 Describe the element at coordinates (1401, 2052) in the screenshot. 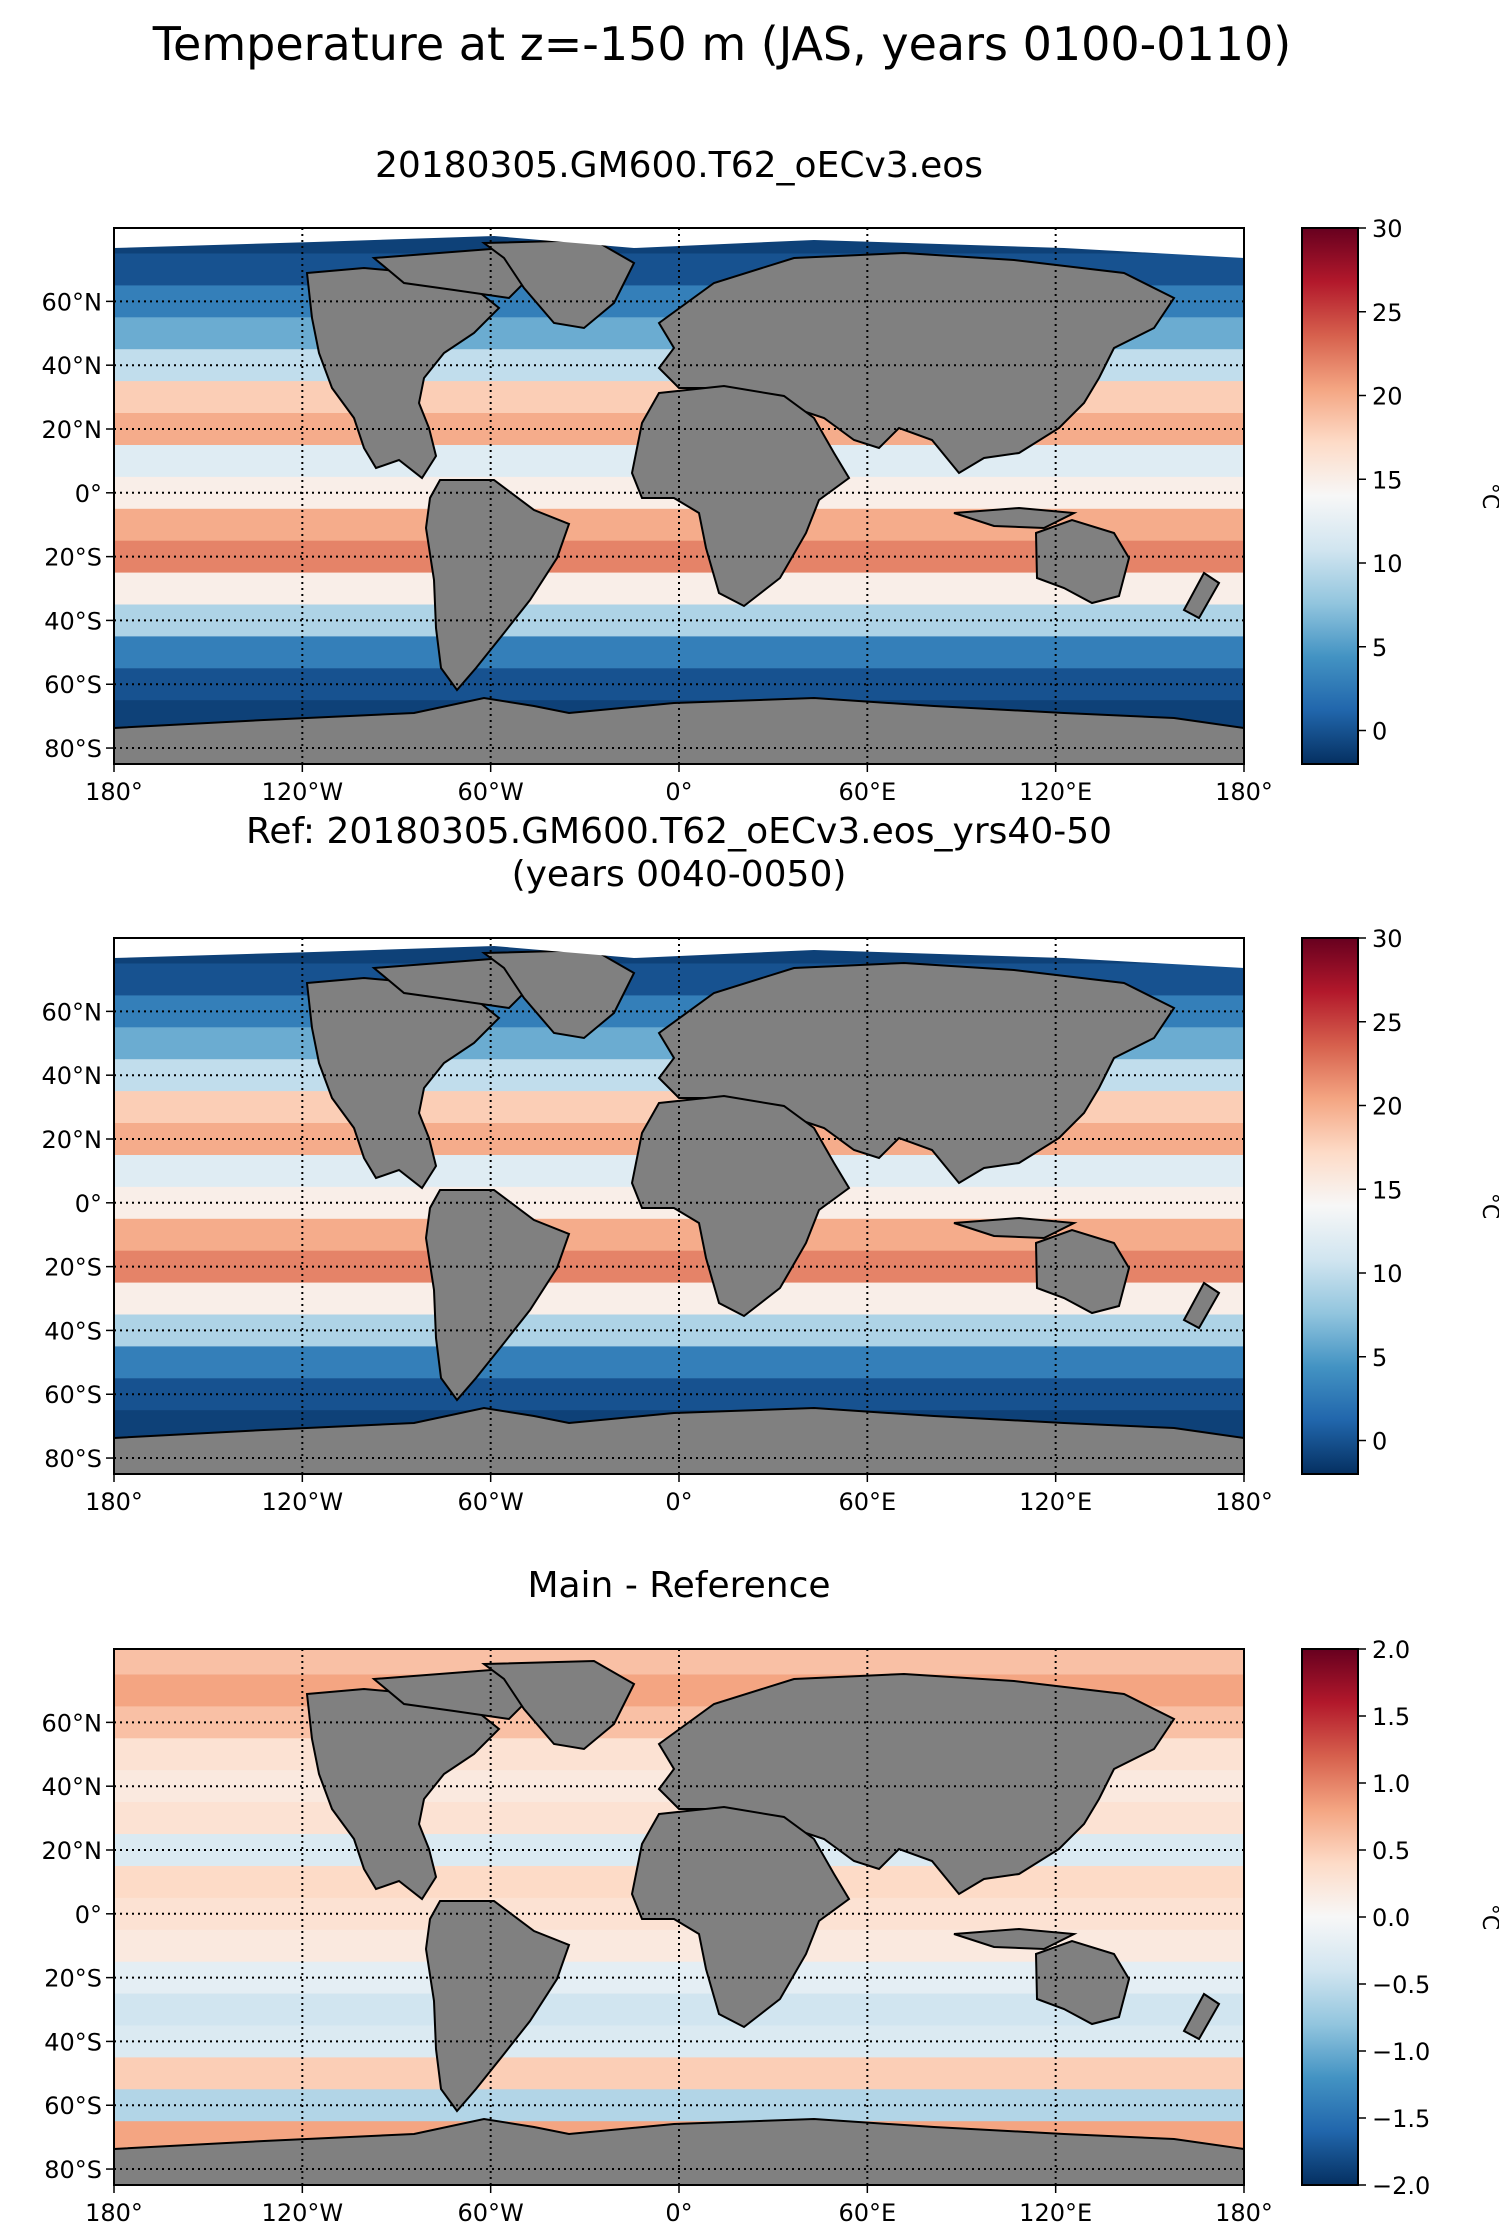

I see `colorbar-tick-label: −1.0` at that location.